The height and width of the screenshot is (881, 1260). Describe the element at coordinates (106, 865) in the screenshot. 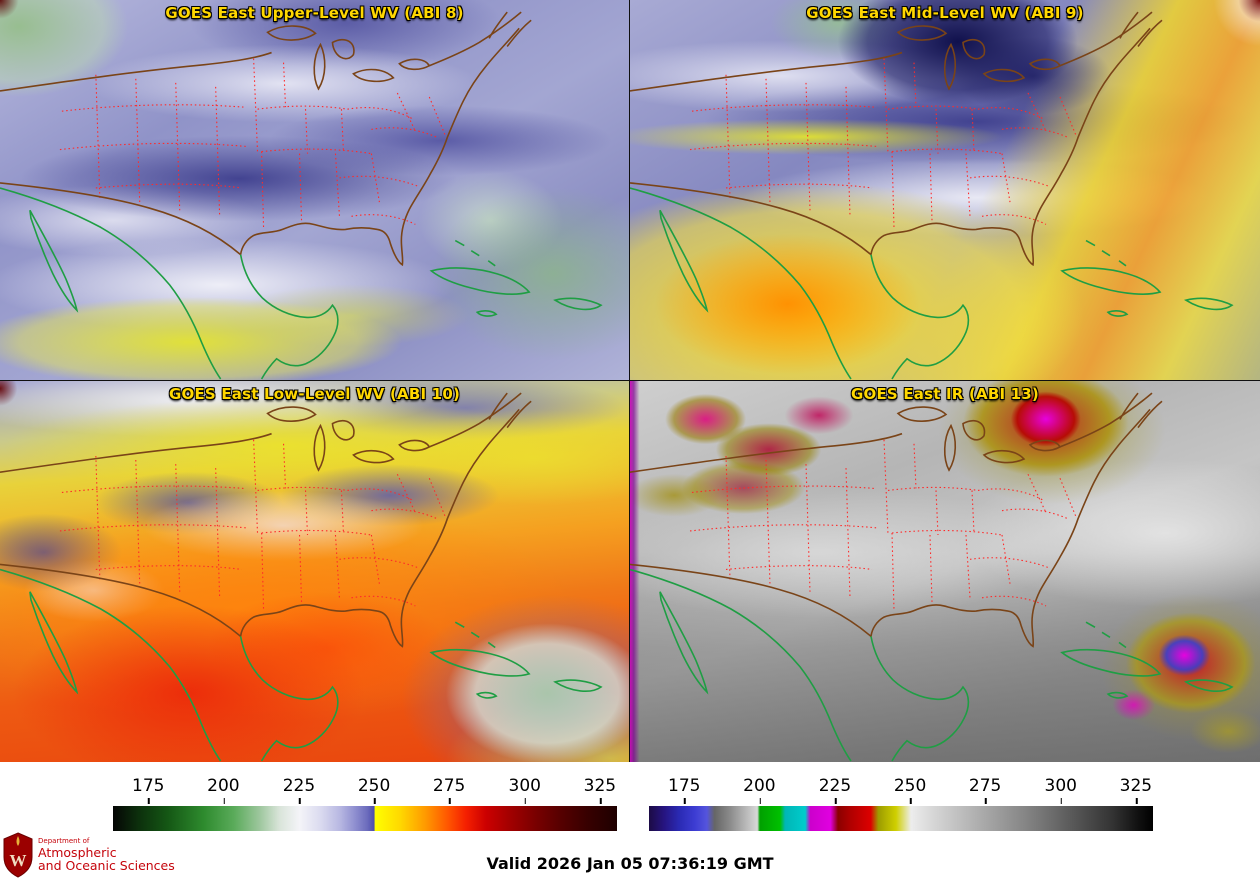

I see `department-line2: and Oceanic Sciences` at that location.